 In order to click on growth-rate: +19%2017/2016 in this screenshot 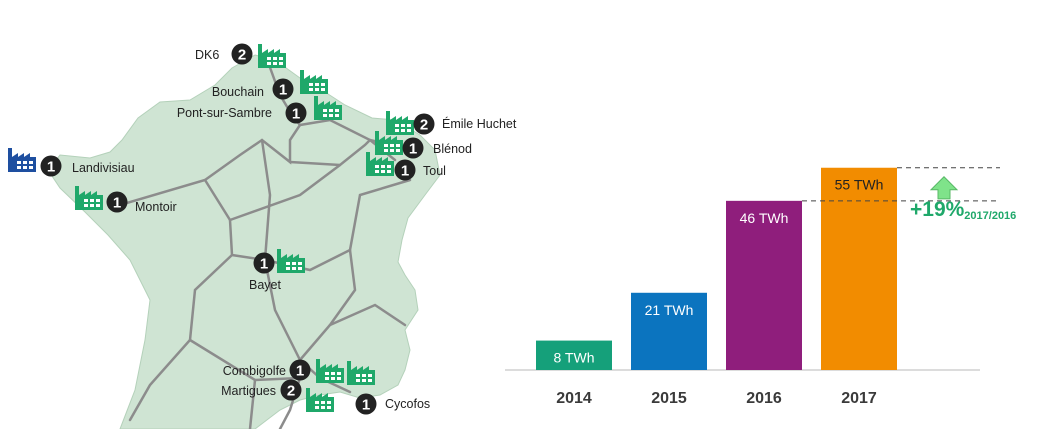, I will do `click(963, 210)`.